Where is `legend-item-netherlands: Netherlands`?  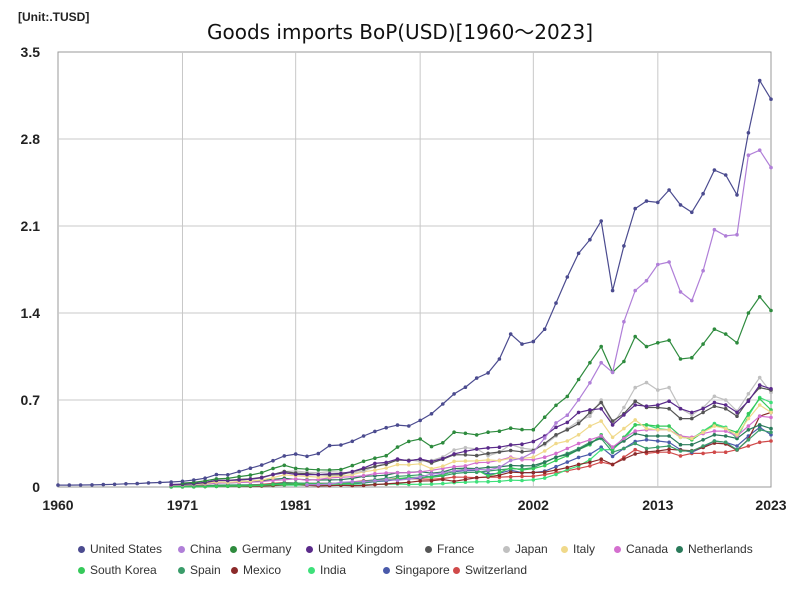 legend-item-netherlands: Netherlands is located at coordinates (714, 549).